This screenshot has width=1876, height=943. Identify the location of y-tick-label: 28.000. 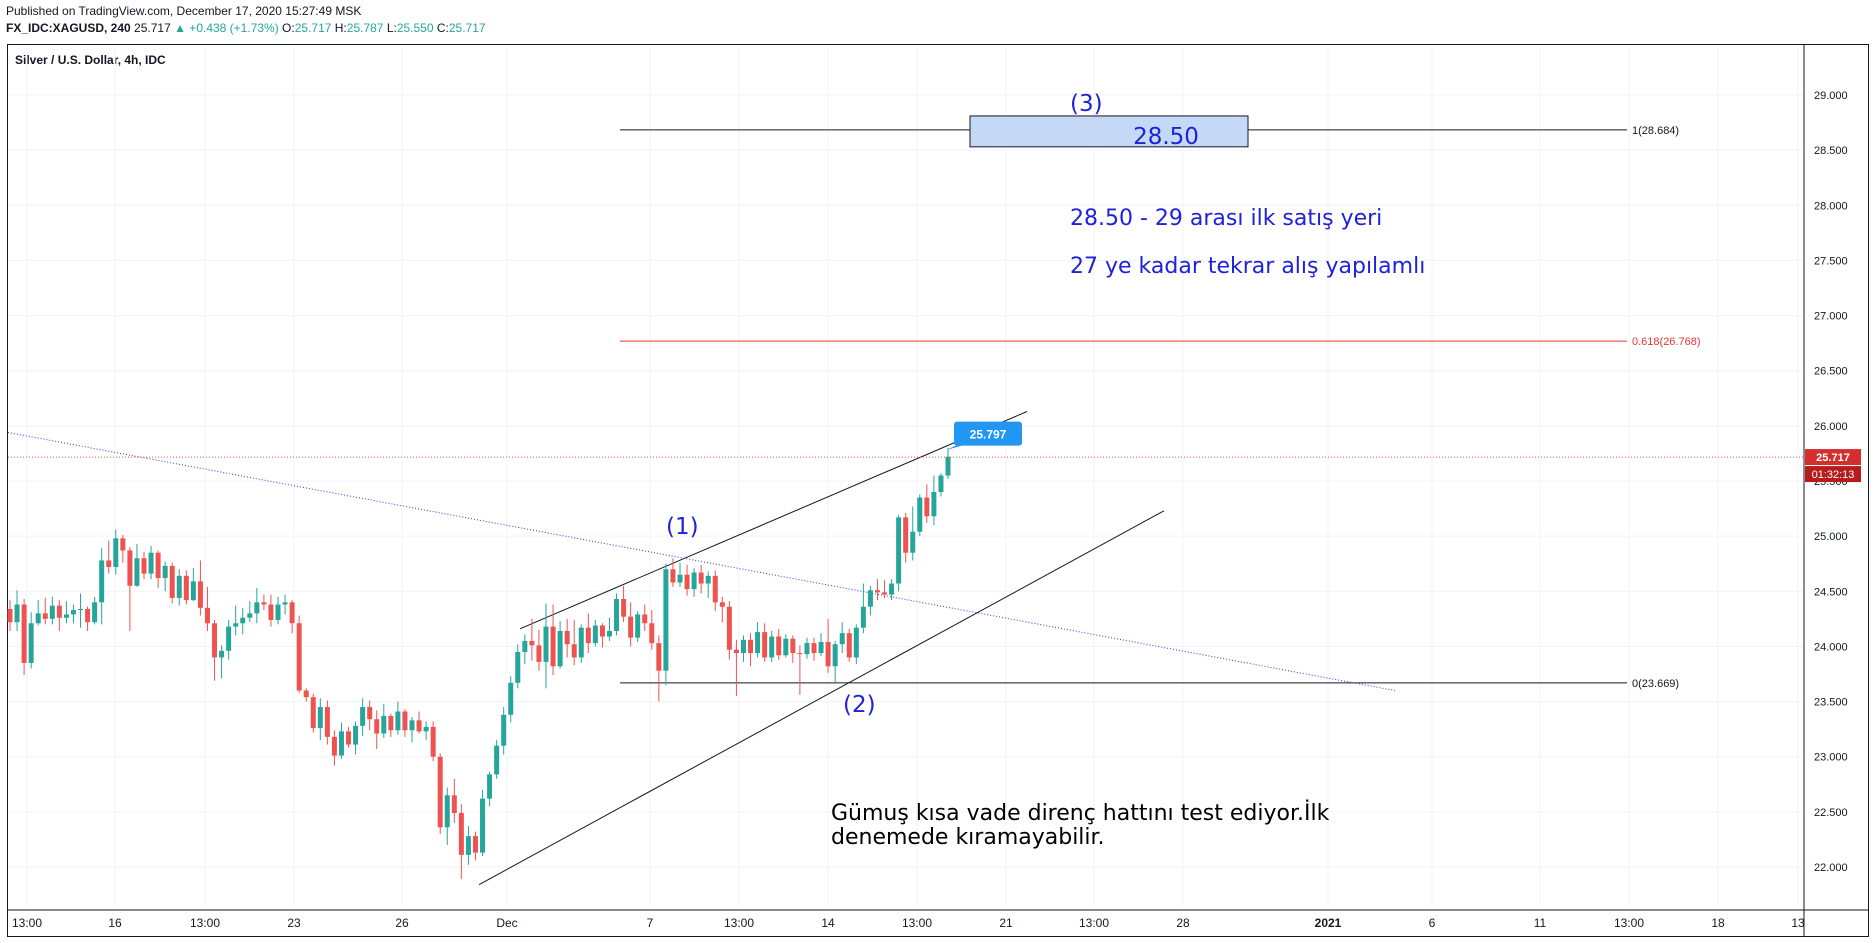
(1831, 206).